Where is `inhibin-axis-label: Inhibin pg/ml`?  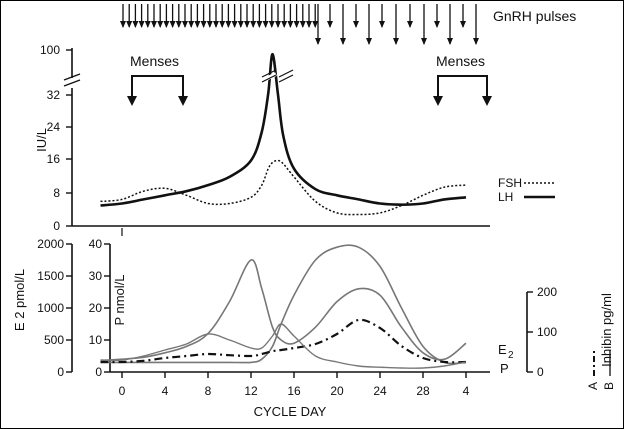 inhibin-axis-label: Inhibin pg/ml is located at coordinates (606, 330).